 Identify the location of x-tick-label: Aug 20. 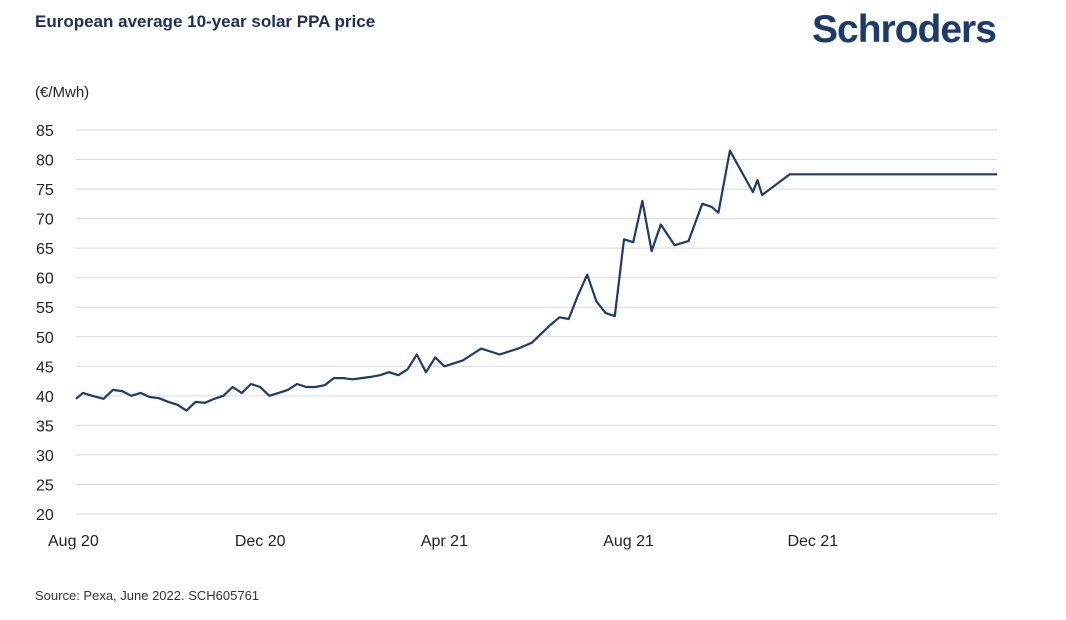
(73, 541).